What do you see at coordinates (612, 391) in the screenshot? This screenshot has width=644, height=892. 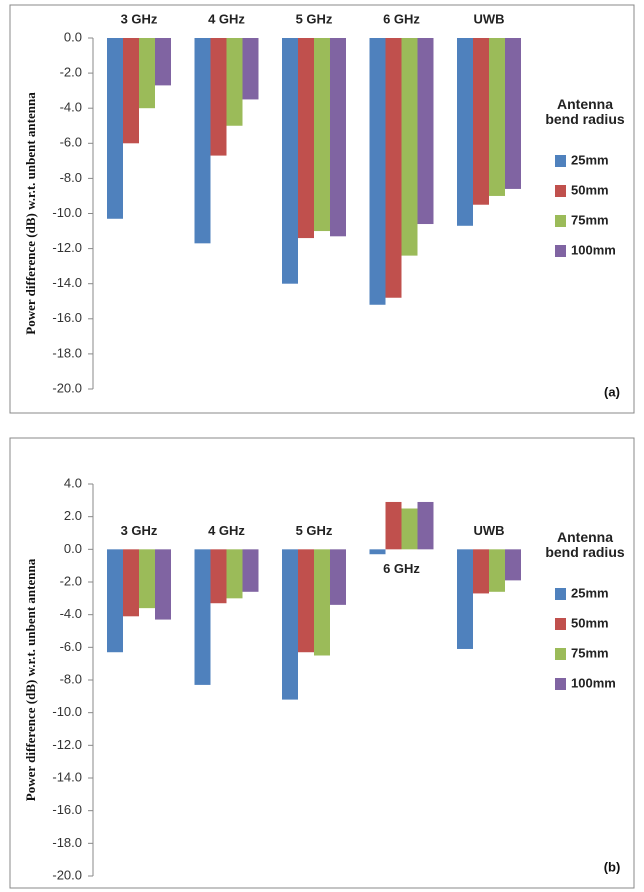 I see `panel-label: (a)` at bounding box center [612, 391].